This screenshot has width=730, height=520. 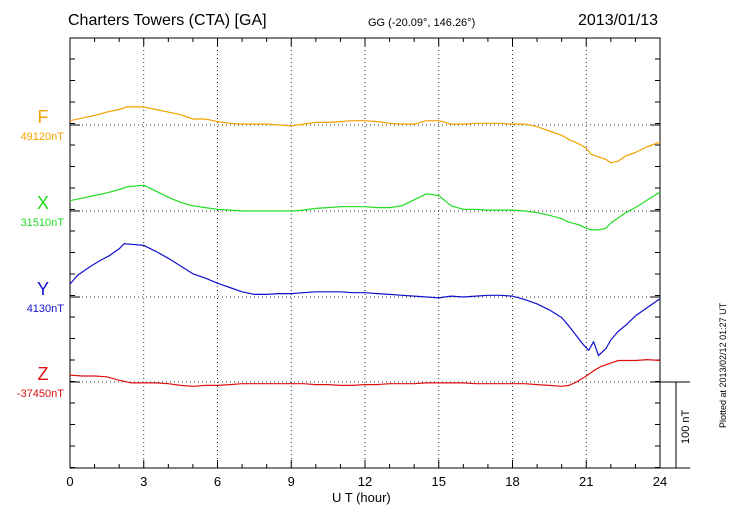 I want to click on component-label-z: Z, so click(x=43, y=374).